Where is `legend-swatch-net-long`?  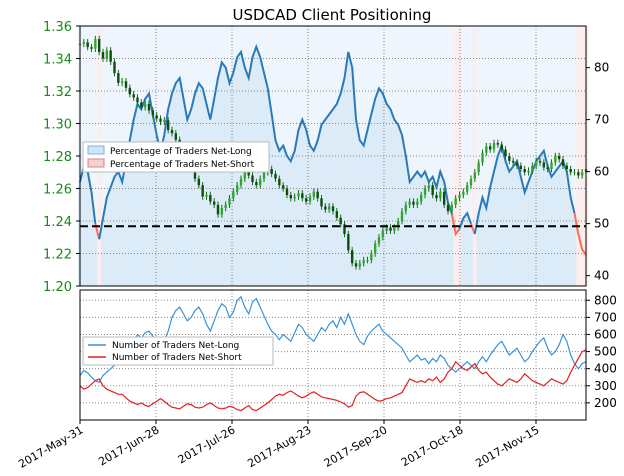 legend-swatch-net-long is located at coordinates (96, 150).